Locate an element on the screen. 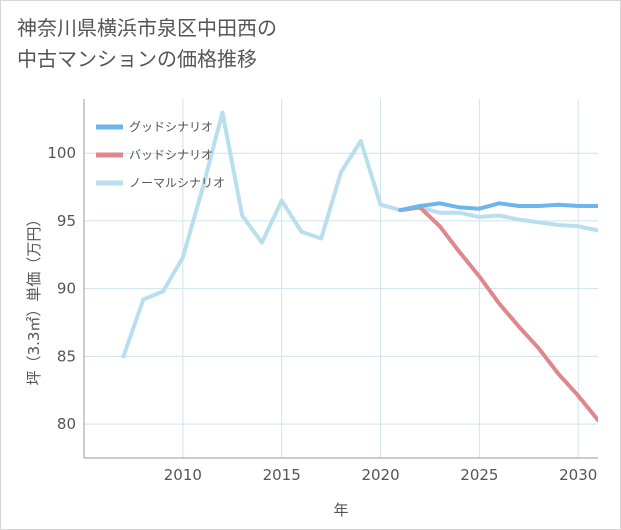 The width and height of the screenshot is (621, 530). x-tick-label: 2015 is located at coordinates (282, 475).